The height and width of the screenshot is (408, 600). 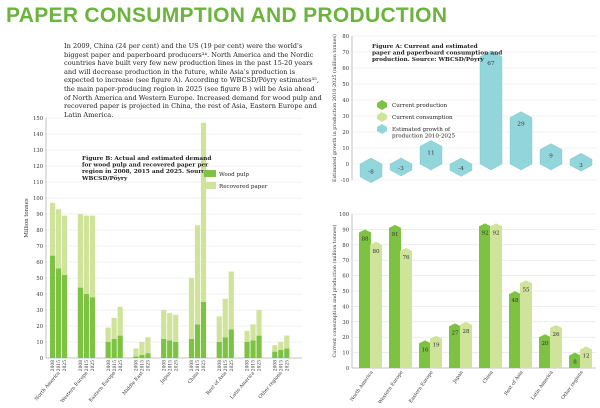 I want to click on category-label: North America, so click(x=362, y=386).